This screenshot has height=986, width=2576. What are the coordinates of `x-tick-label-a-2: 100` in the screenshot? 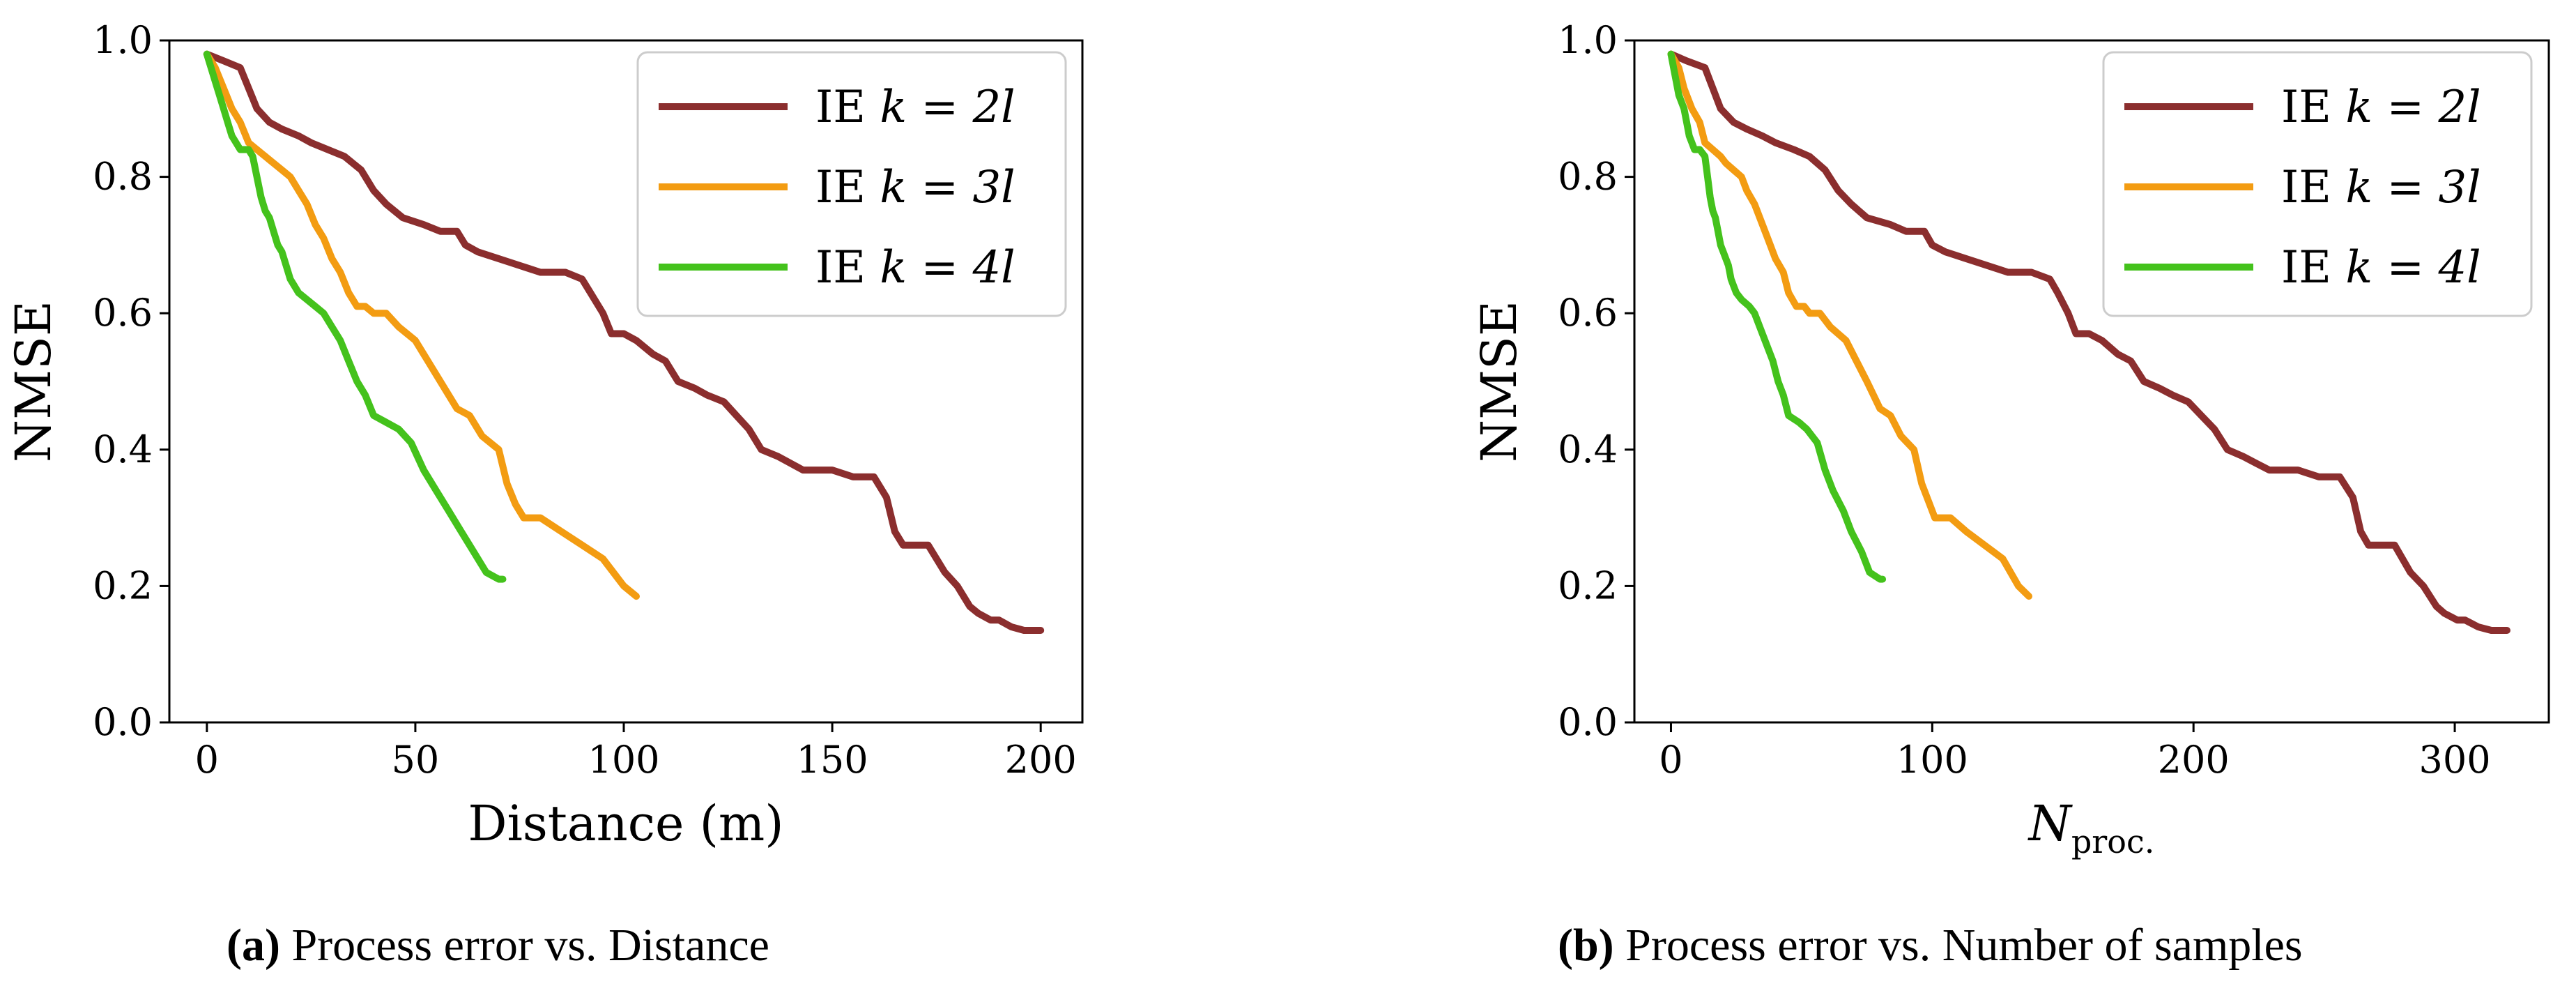 It's located at (623, 760).